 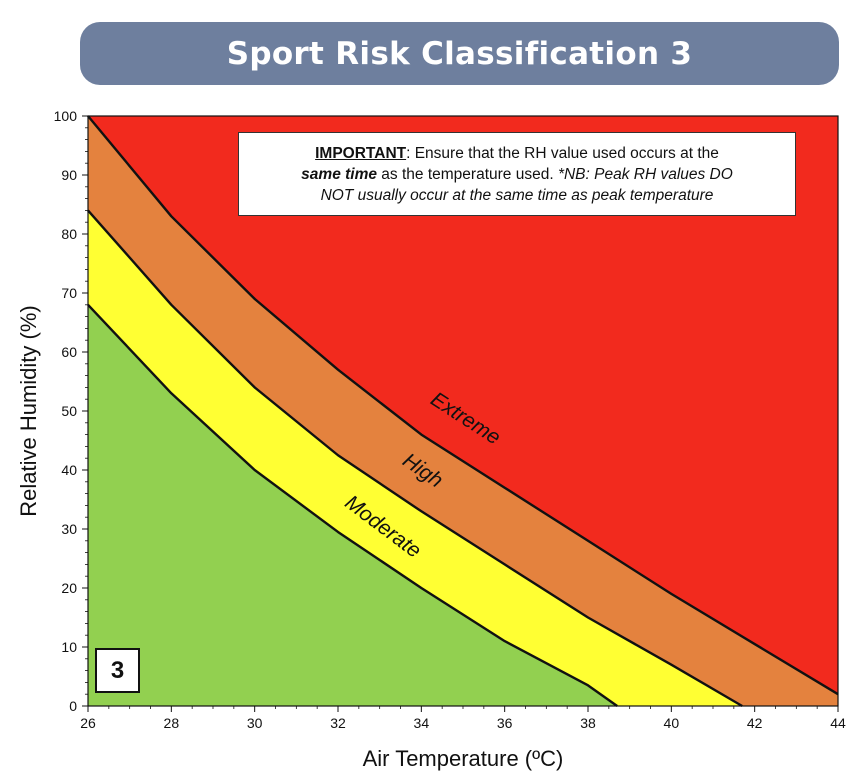 What do you see at coordinates (505, 723) in the screenshot?
I see `x-tick-label: 36` at bounding box center [505, 723].